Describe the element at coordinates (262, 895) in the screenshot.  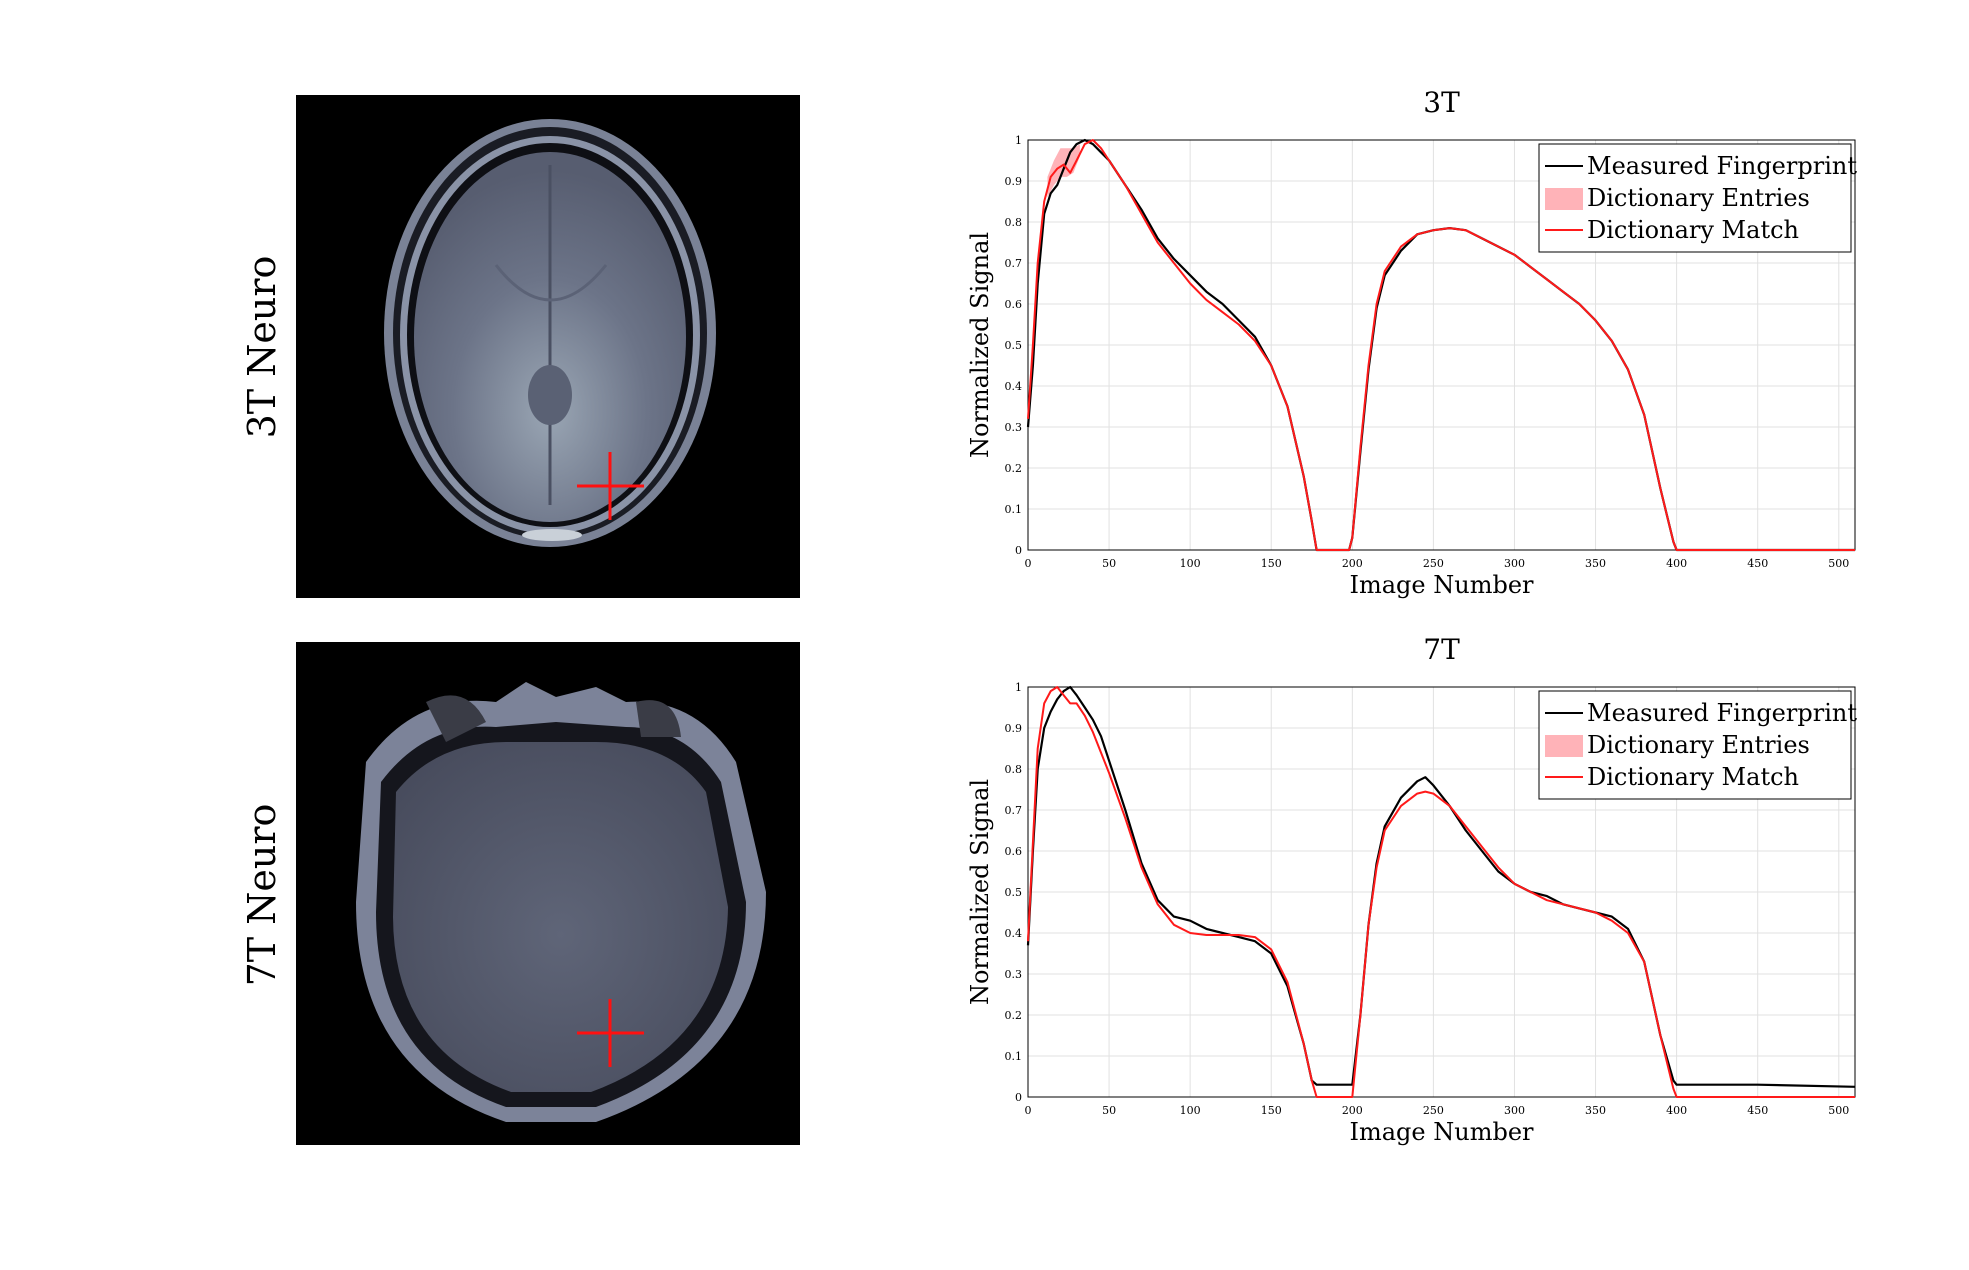
I see `row-label-7t: 7T Neuro` at that location.